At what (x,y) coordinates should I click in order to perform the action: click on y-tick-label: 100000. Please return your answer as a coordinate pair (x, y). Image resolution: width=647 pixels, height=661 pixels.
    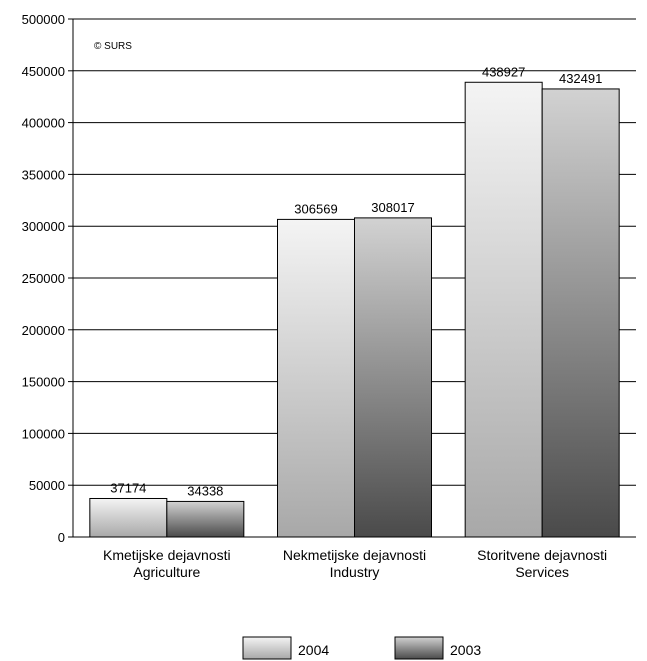
    Looking at the image, I should click on (43, 433).